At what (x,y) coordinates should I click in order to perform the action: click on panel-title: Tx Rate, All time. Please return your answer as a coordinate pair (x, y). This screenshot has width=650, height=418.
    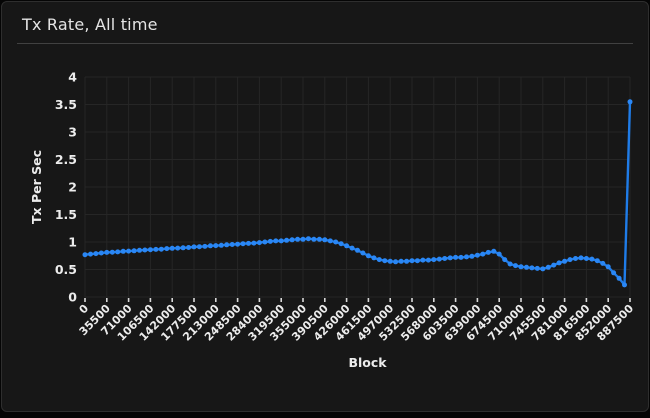
    Looking at the image, I should click on (90, 24).